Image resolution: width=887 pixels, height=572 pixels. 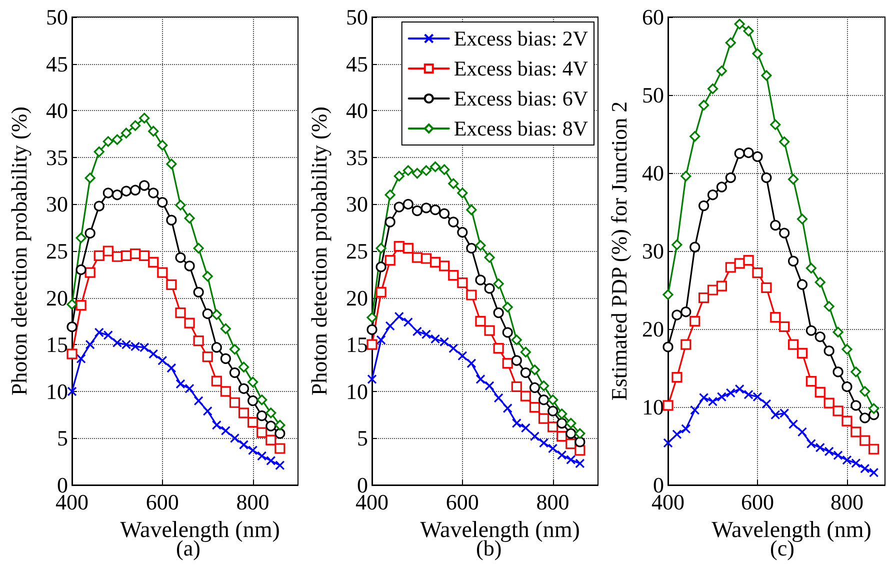 I want to click on y-tick-label: 25, so click(x=357, y=251).